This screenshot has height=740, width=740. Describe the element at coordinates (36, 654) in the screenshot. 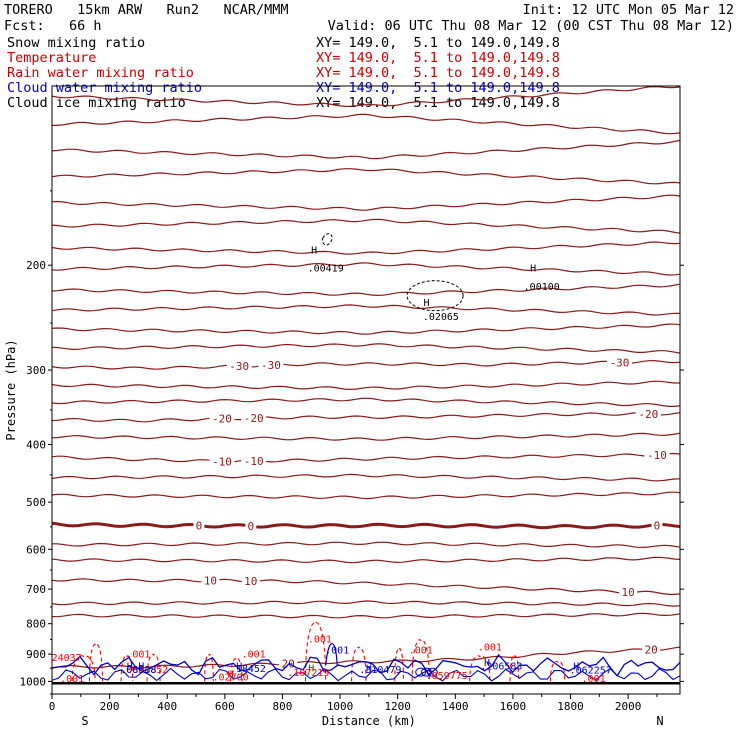

I see `y-tick-label: 900` at that location.